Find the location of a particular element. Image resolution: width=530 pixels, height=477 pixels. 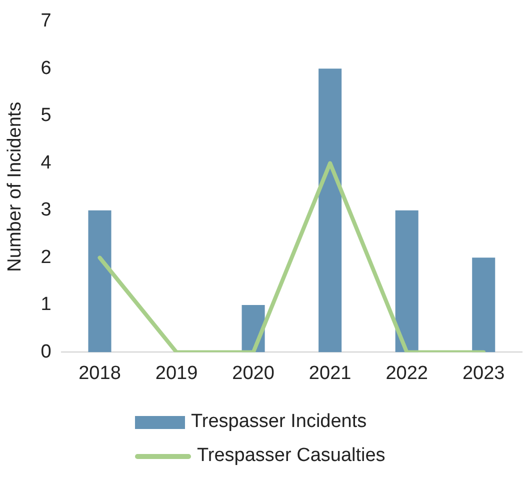

y-axis-title: Number of Incidents is located at coordinates (15, 187).